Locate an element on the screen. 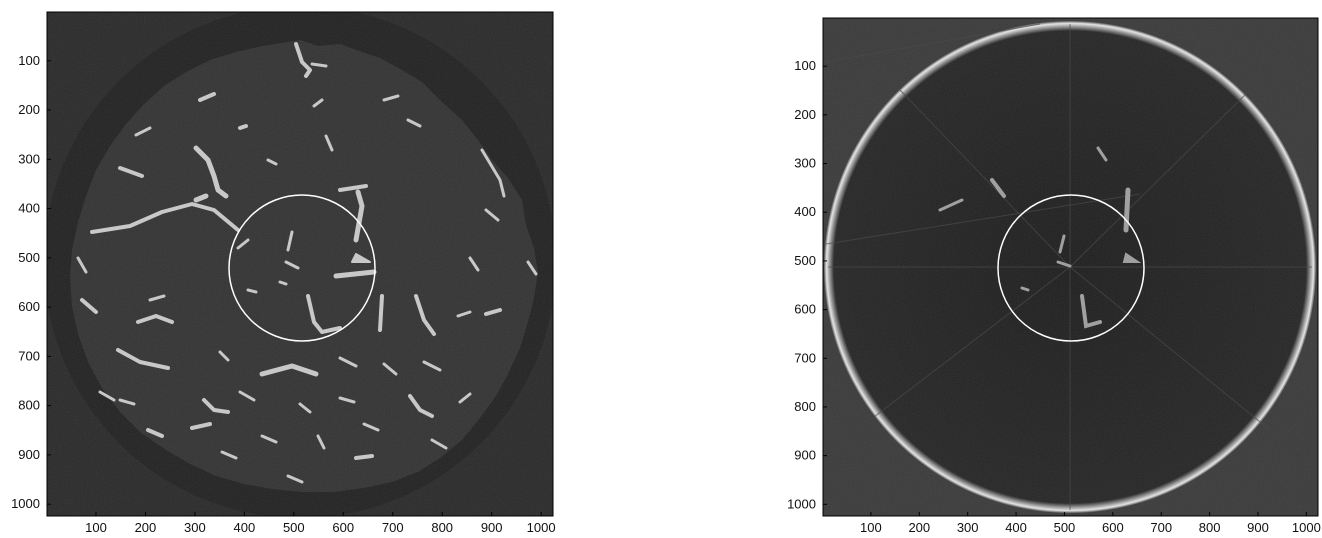 Image resolution: width=1322 pixels, height=538 pixels. right-x-tick-label: 200 is located at coordinates (919, 527).